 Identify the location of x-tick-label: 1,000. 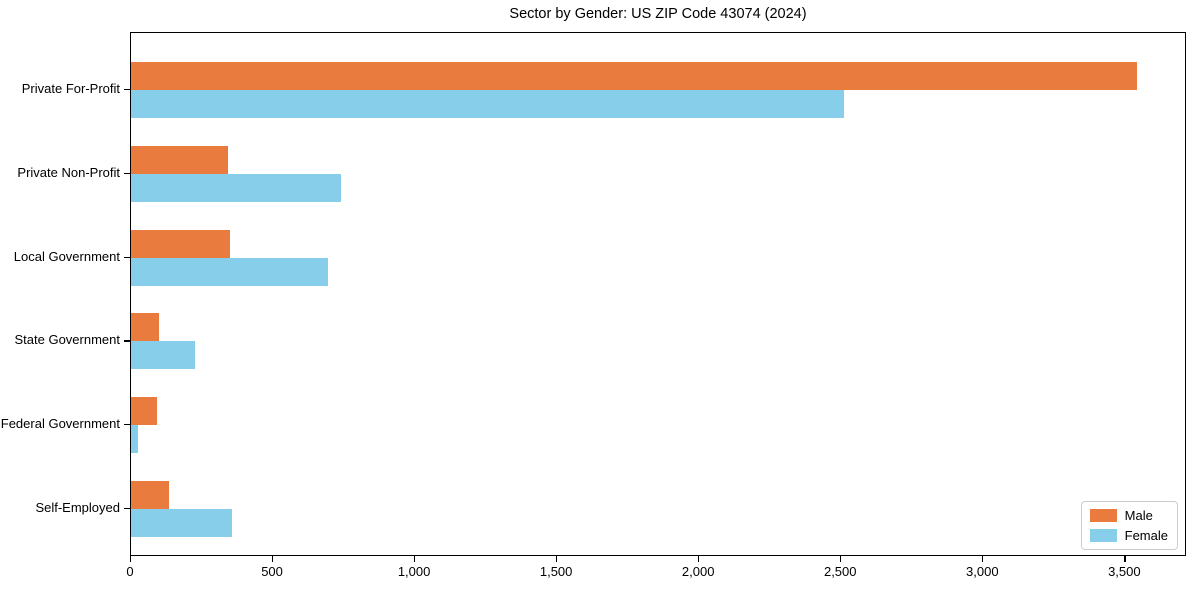
(414, 571).